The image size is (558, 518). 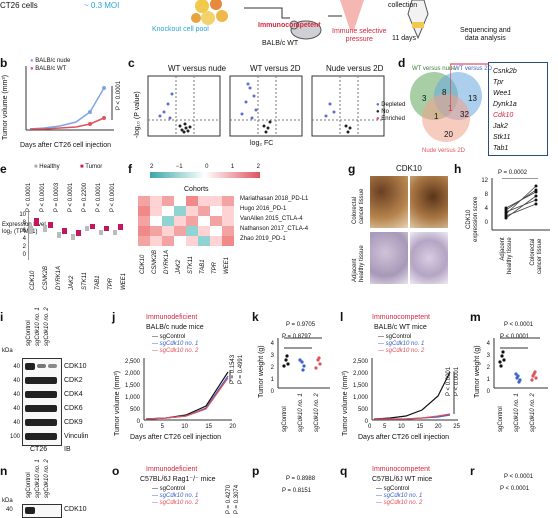 I want to click on panel-l-title: Immunocompetent, so click(x=401, y=317).